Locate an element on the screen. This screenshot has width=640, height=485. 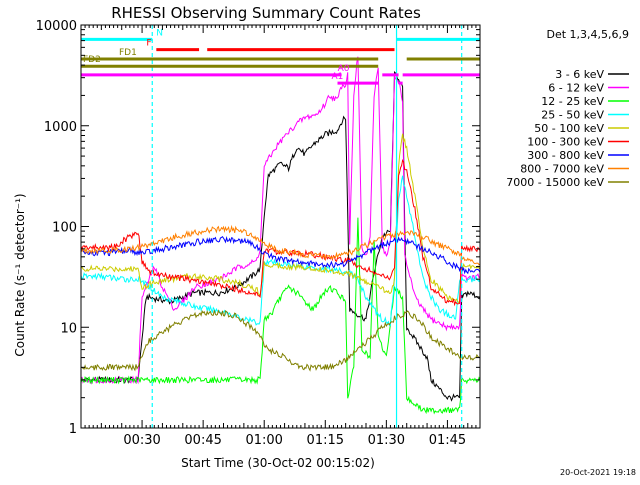
y-tick-label-2: 100 is located at coordinates (64, 228).